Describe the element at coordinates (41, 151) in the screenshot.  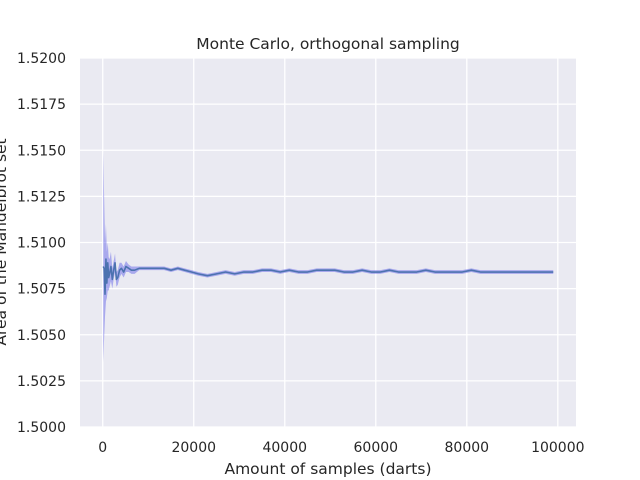
I see `y-tick-label-6: 1.5150` at that location.